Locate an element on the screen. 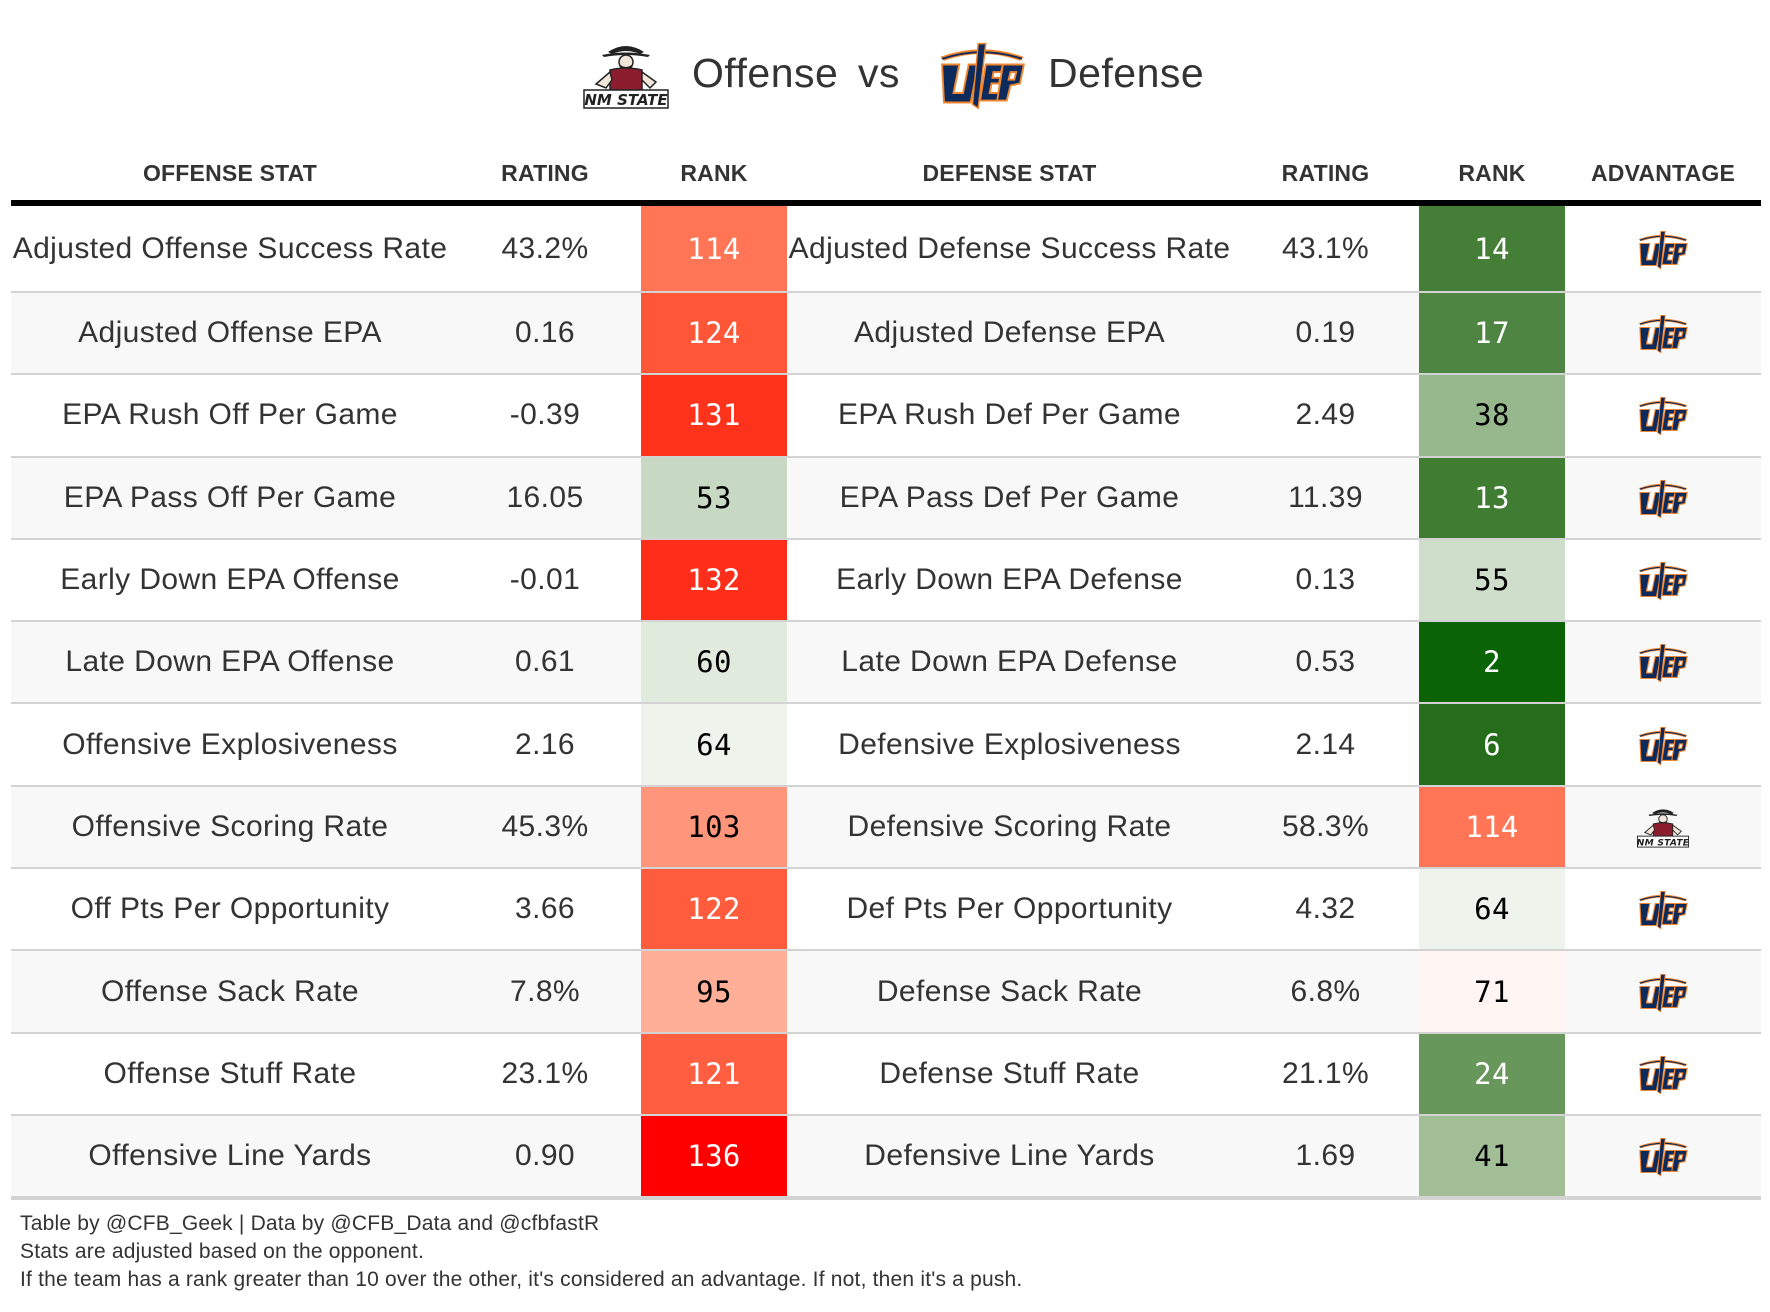 Image resolution: width=1770 pixels, height=1312 pixels. offense-rating: 0.16 is located at coordinates (545, 333).